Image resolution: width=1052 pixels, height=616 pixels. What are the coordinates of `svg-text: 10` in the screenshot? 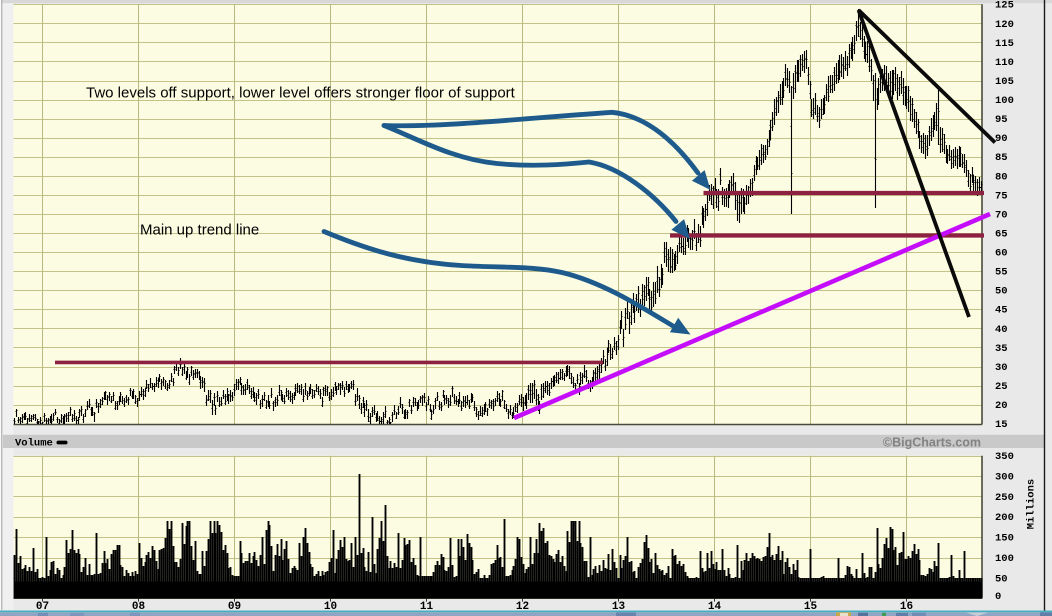 It's located at (330, 607).